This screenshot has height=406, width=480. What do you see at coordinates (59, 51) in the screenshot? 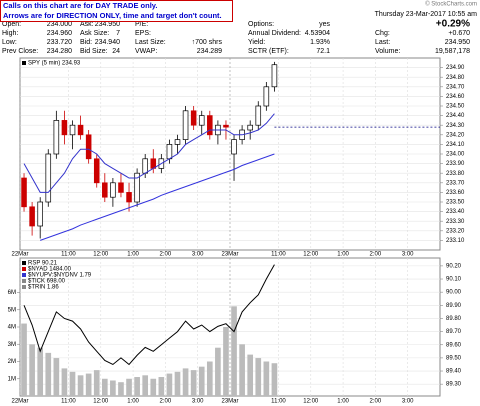
I see `quote-value: 234.280` at bounding box center [59, 51].